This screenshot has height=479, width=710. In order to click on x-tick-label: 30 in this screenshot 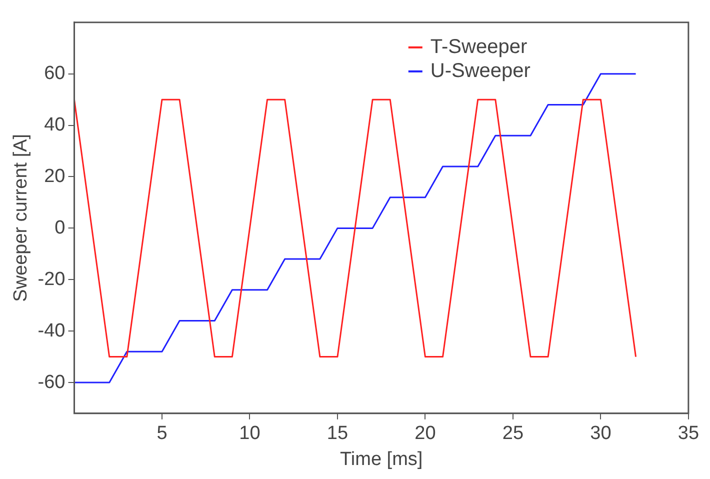, I will do `click(601, 433)`.